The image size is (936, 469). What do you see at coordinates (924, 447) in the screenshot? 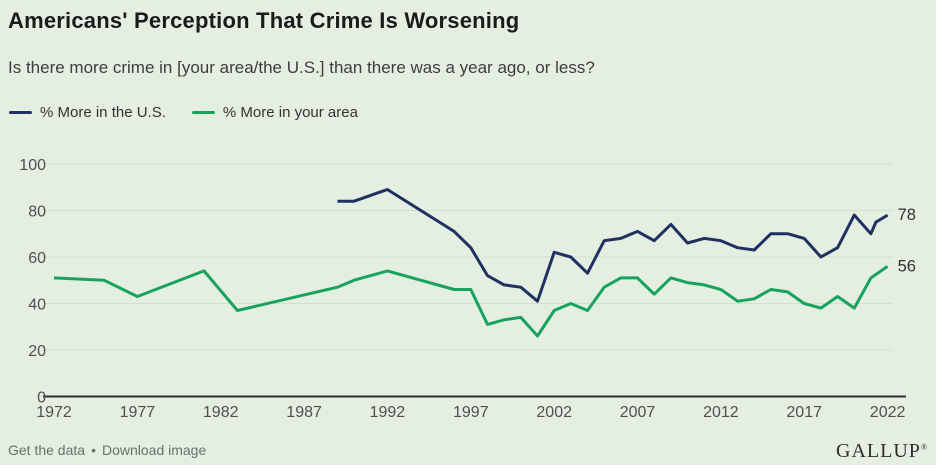
I see `registered-mark: ®` at bounding box center [924, 447].